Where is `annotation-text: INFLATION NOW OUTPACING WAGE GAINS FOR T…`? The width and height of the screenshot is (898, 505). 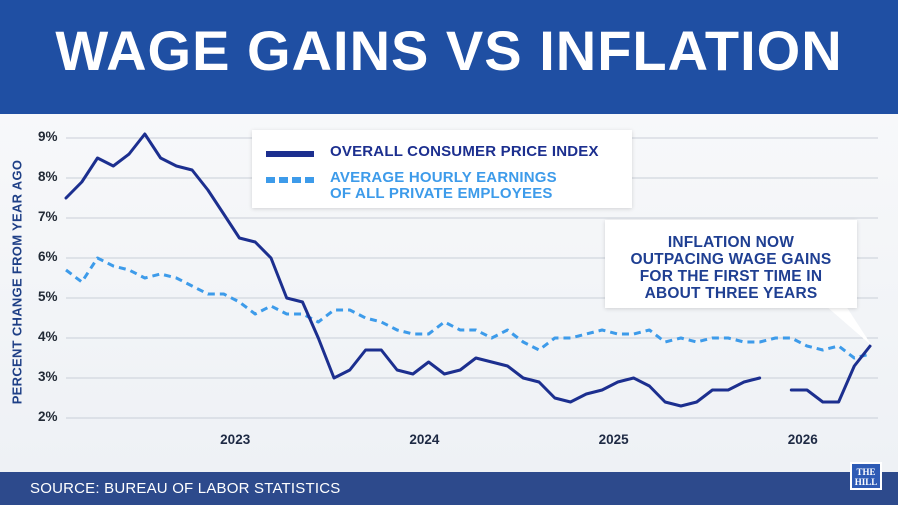
annotation-text: INFLATION NOW OUTPACING WAGE GAINS FOR T… is located at coordinates (731, 268).